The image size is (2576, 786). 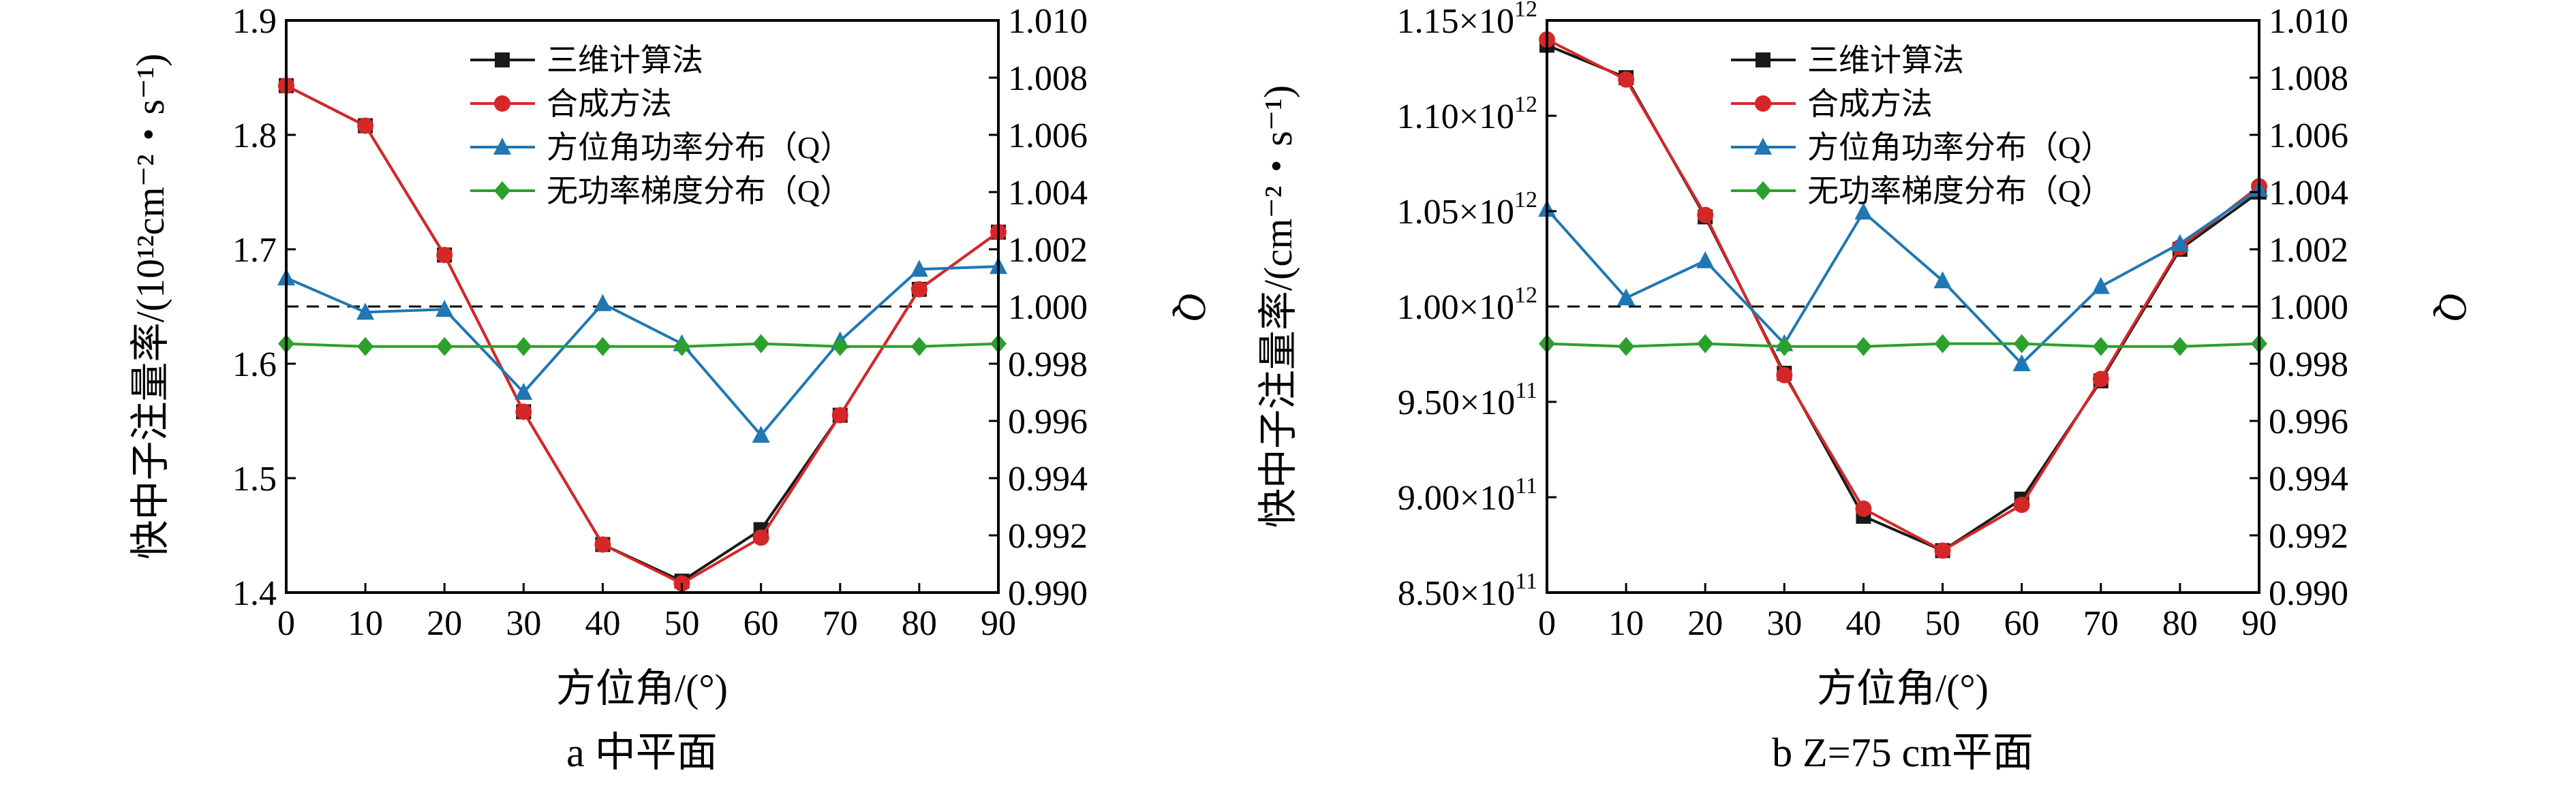 I want to click on y-tick-label: 9.50×10¹¹, so click(x=1467, y=400).